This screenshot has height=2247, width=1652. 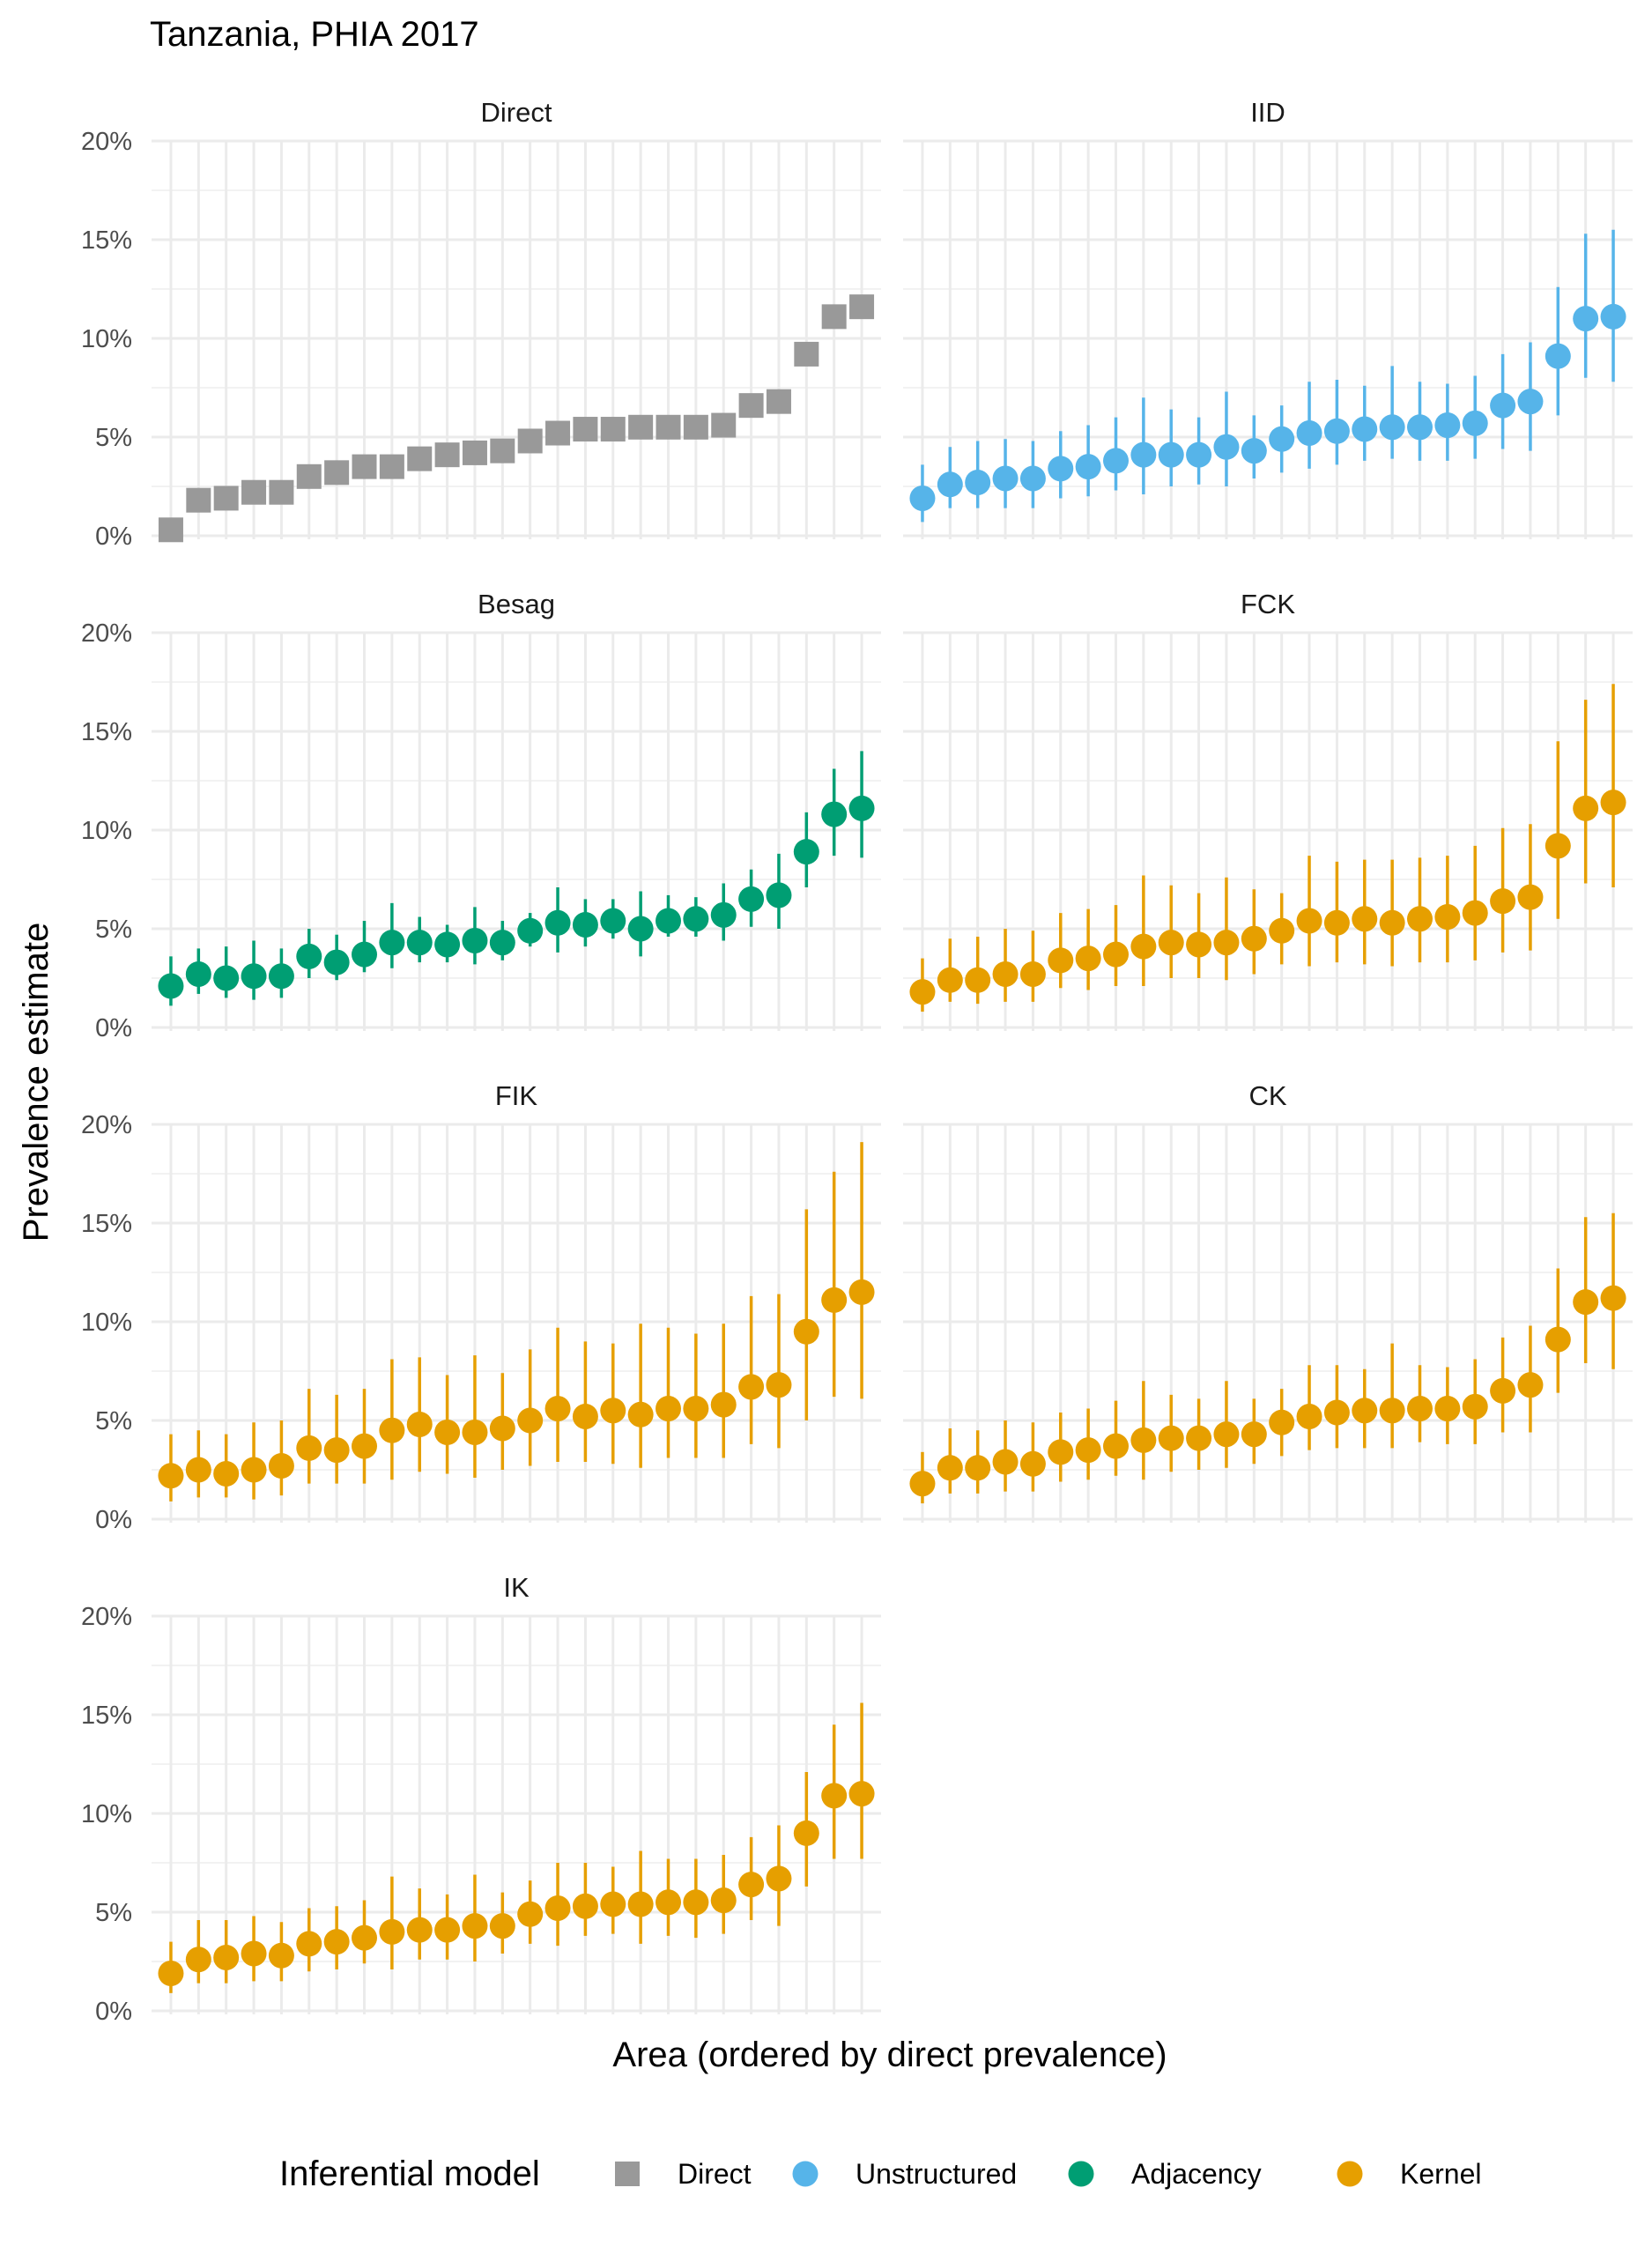 I want to click on panel-title: IID, so click(x=1267, y=113).